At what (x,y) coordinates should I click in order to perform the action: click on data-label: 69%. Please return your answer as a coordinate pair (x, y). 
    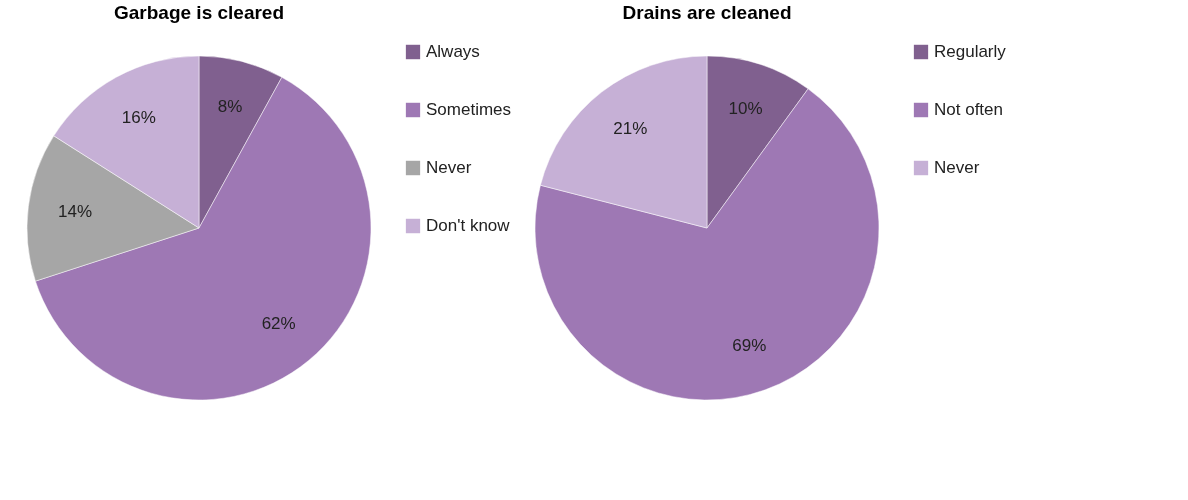
    Looking at the image, I should click on (749, 345).